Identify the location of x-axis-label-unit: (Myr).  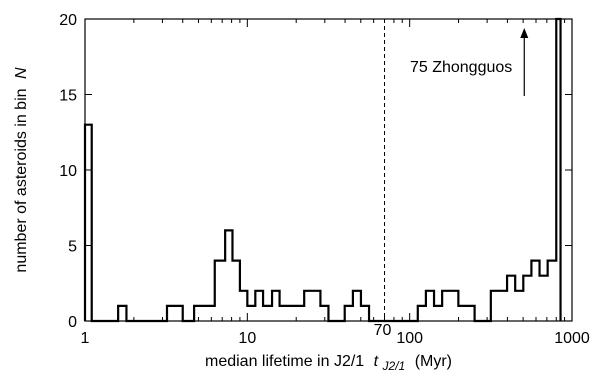
(433, 361).